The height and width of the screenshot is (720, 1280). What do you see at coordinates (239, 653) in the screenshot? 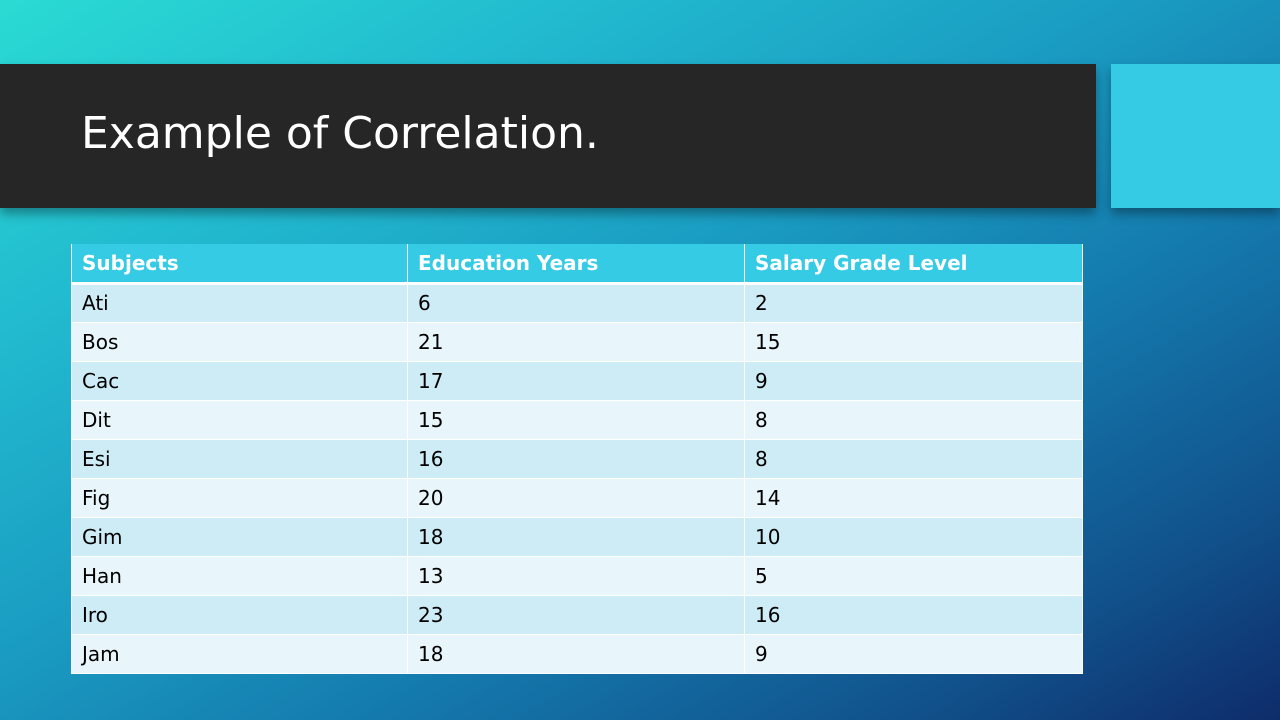
I see `cell-subject: Jam` at bounding box center [239, 653].